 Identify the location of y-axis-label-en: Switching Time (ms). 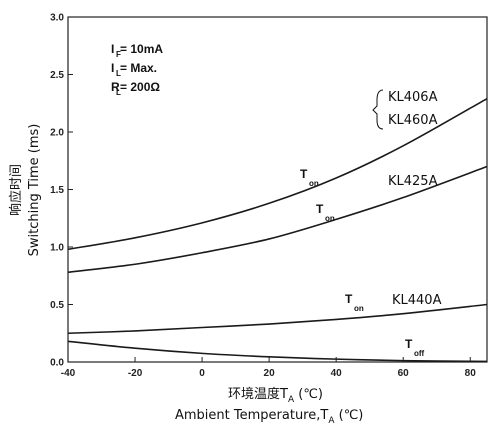
(34, 190).